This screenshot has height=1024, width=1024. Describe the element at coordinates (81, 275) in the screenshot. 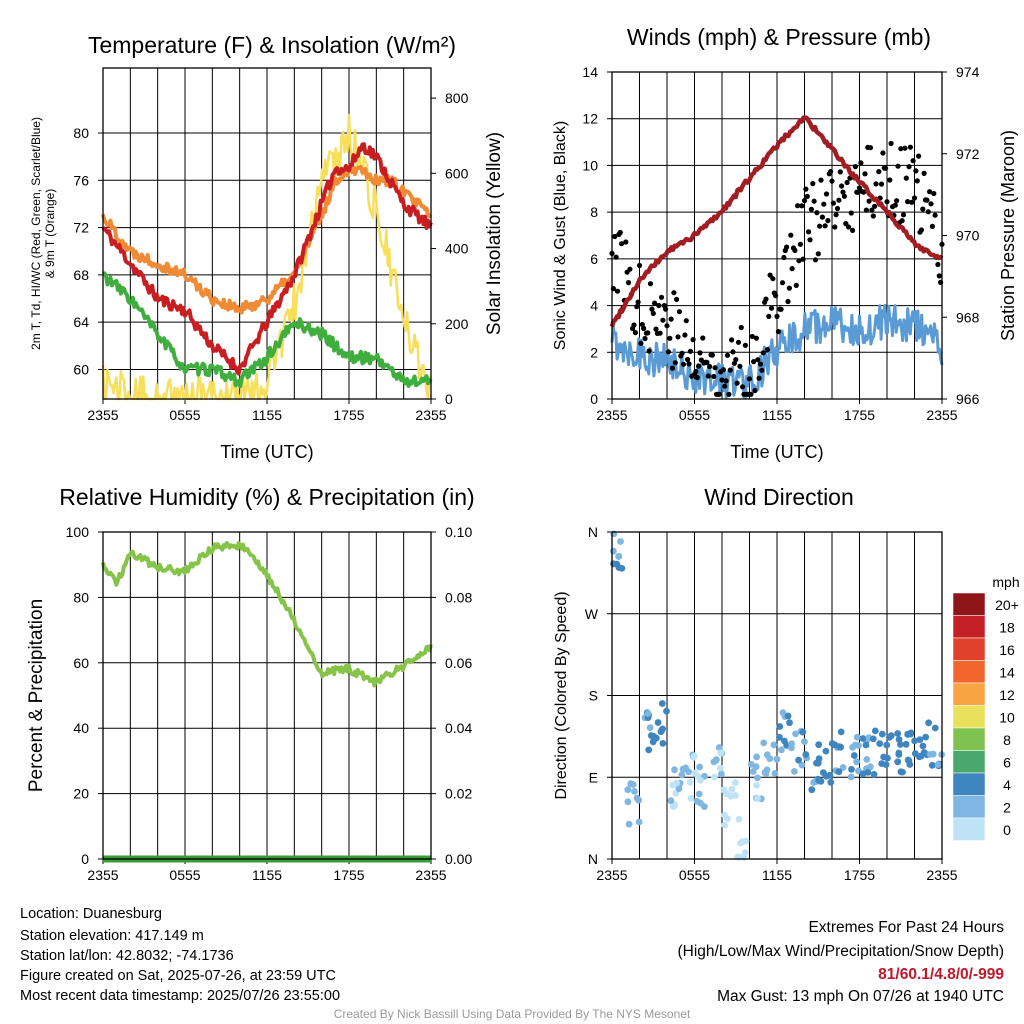

I see `temp-ytick-label: 68` at that location.